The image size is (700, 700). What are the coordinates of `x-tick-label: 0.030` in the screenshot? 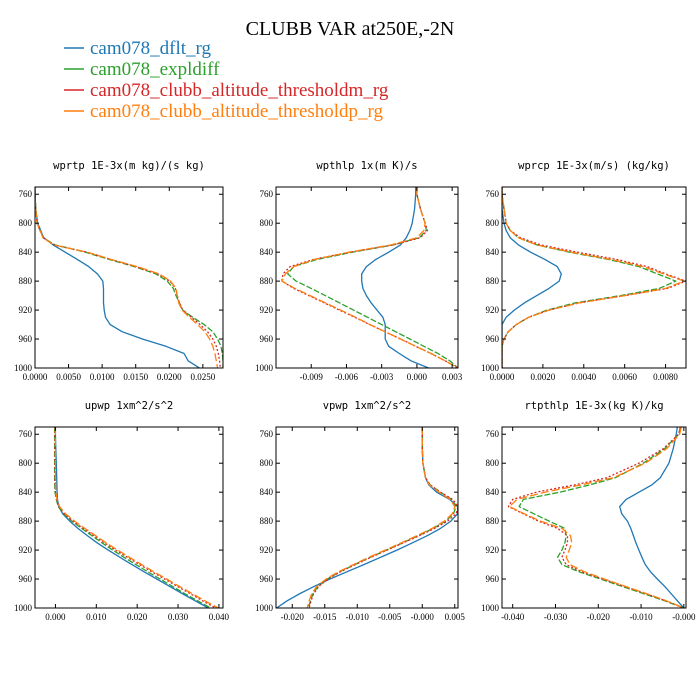 It's located at (178, 617).